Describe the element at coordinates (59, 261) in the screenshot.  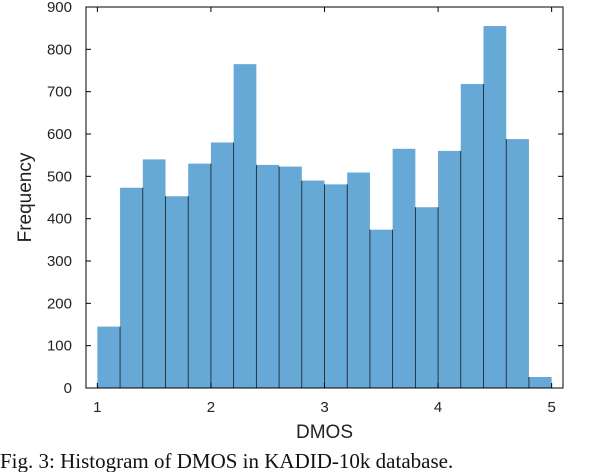
I see `y-tick-label: 300` at that location.